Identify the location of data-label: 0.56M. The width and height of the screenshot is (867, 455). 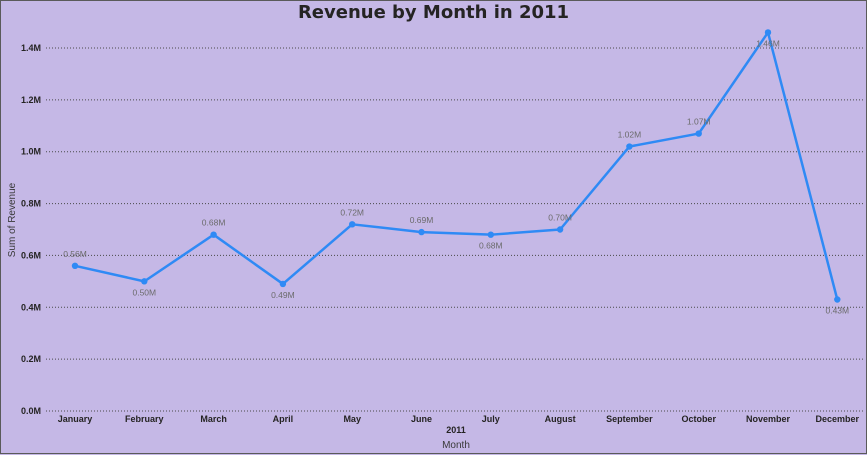
(75, 254).